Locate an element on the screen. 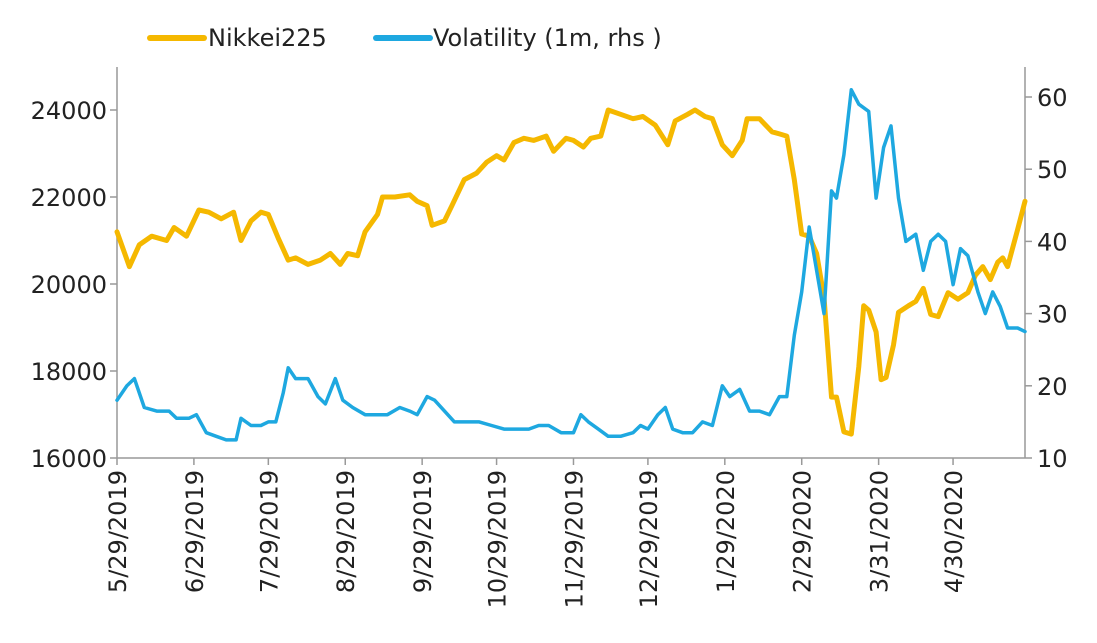 The height and width of the screenshot is (643, 1097). right-y-tick-label: 40 is located at coordinates (1052, 242).